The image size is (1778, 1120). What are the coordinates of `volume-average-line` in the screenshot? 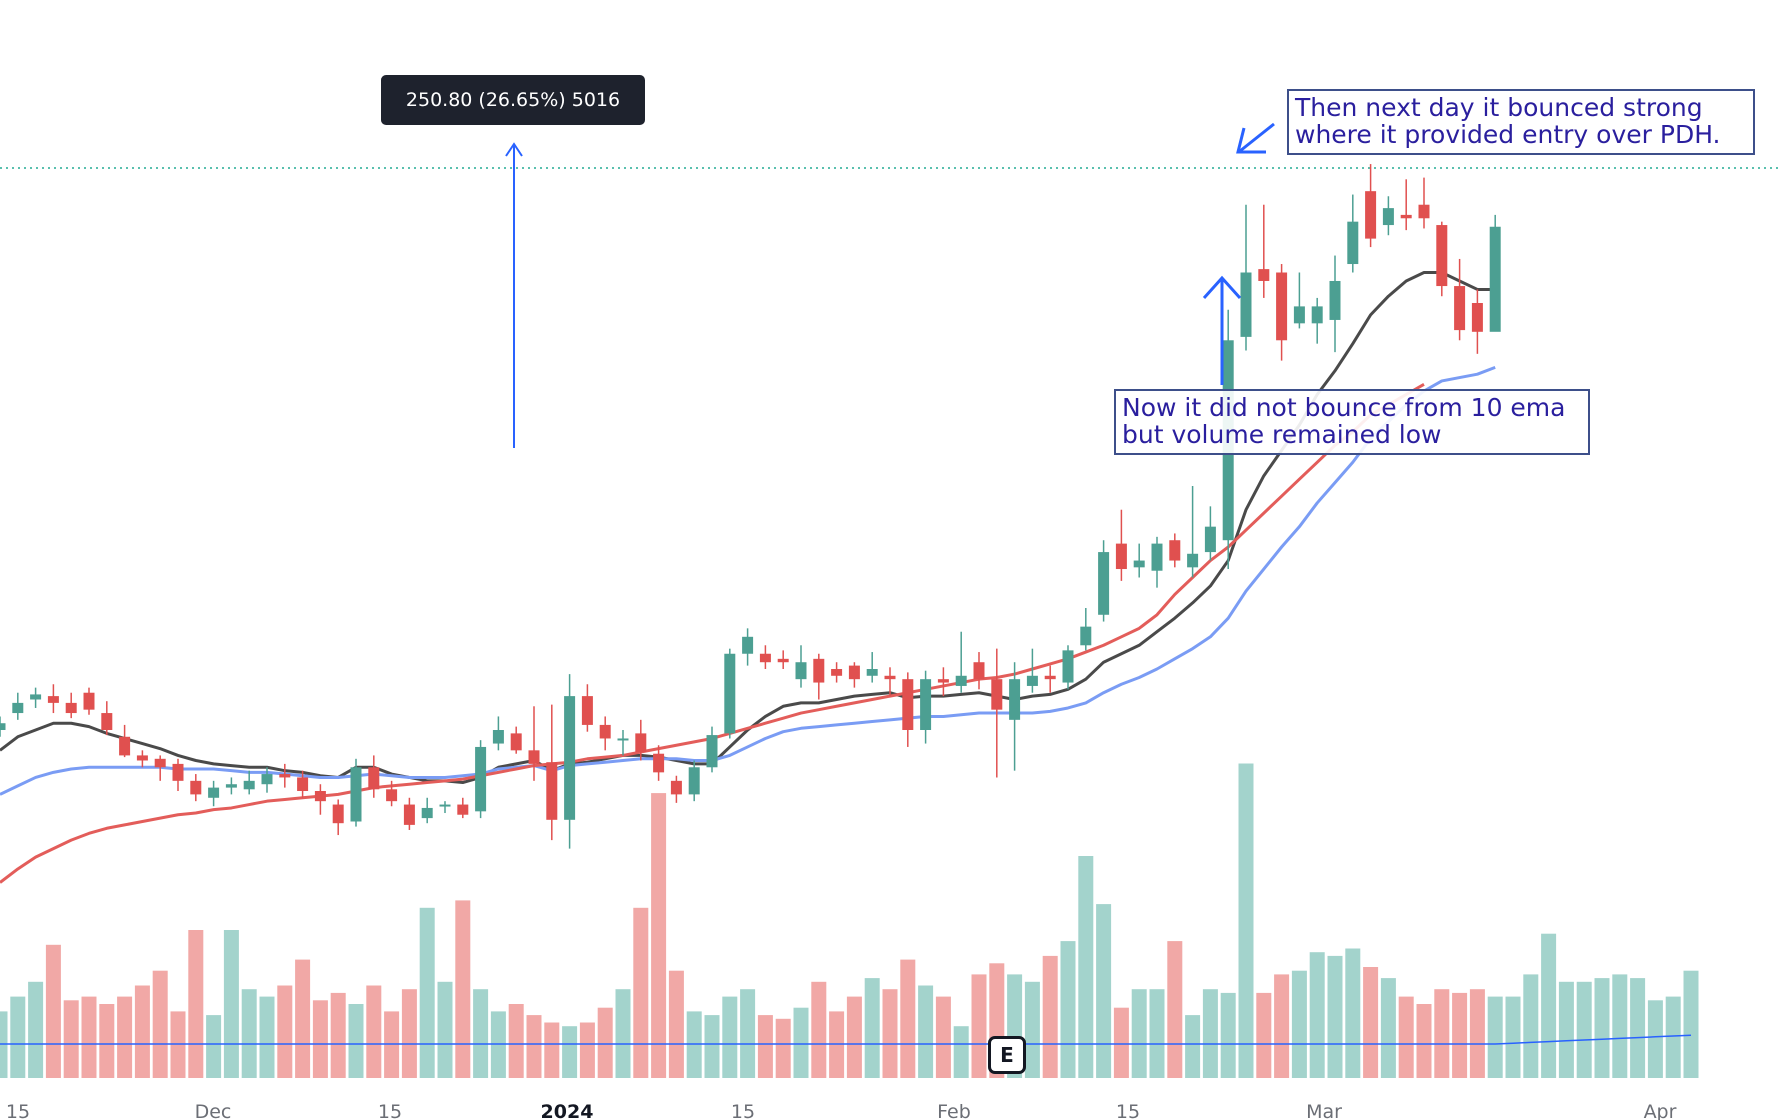 It's located at (846, 1039).